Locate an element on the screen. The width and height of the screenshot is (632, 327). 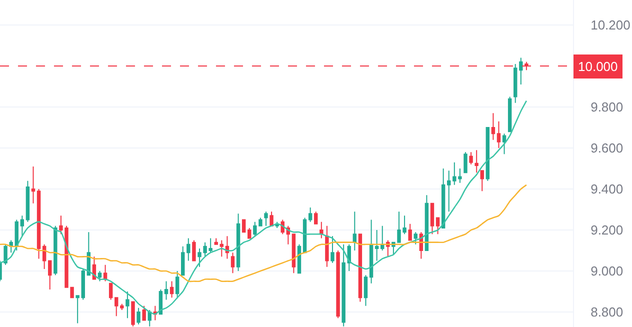
y-tick-label: 9.600 is located at coordinates (607, 148).